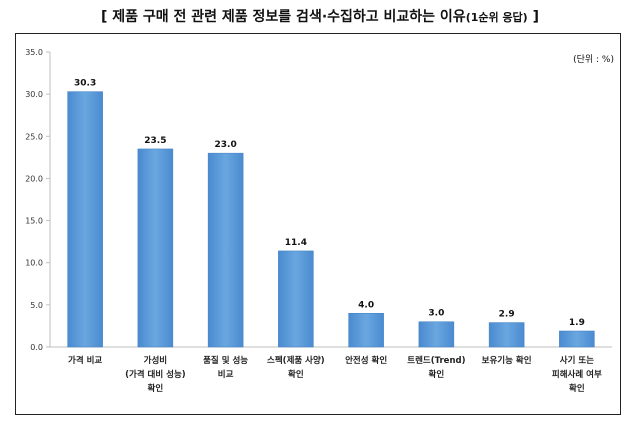 This screenshot has height=432, width=640. Describe the element at coordinates (85, 360) in the screenshot. I see `x-tick-label: 가격 비교` at that location.